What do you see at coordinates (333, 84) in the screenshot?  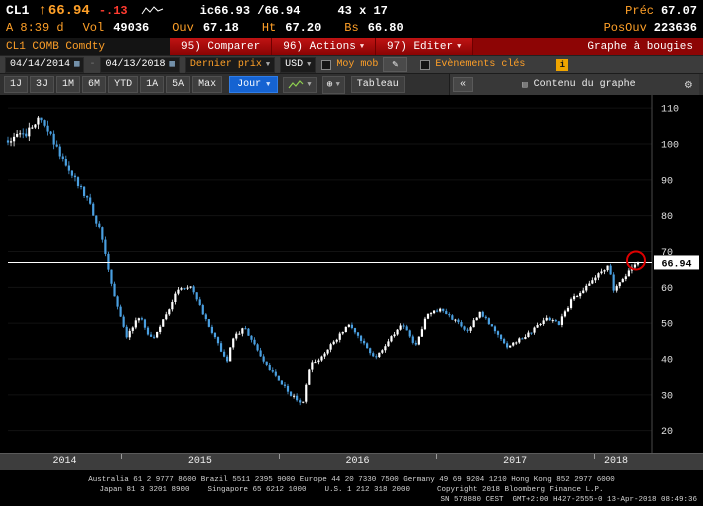 I see `zoom-tool-dropdown: ⊕ ▼` at bounding box center [333, 84].